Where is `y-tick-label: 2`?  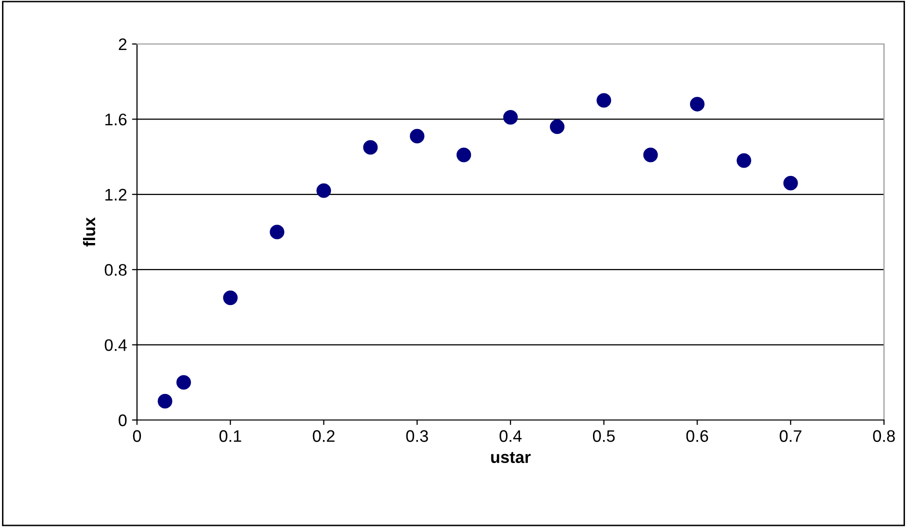 y-tick-label: 2 is located at coordinates (122, 44).